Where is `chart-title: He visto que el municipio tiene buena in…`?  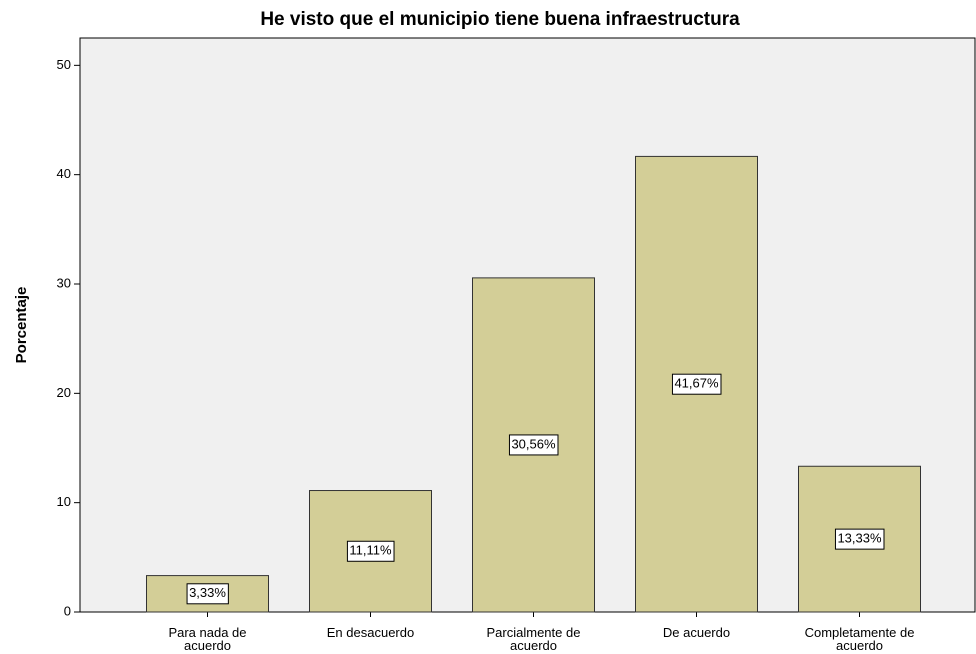 chart-title: He visto que el municipio tiene buena in… is located at coordinates (500, 19).